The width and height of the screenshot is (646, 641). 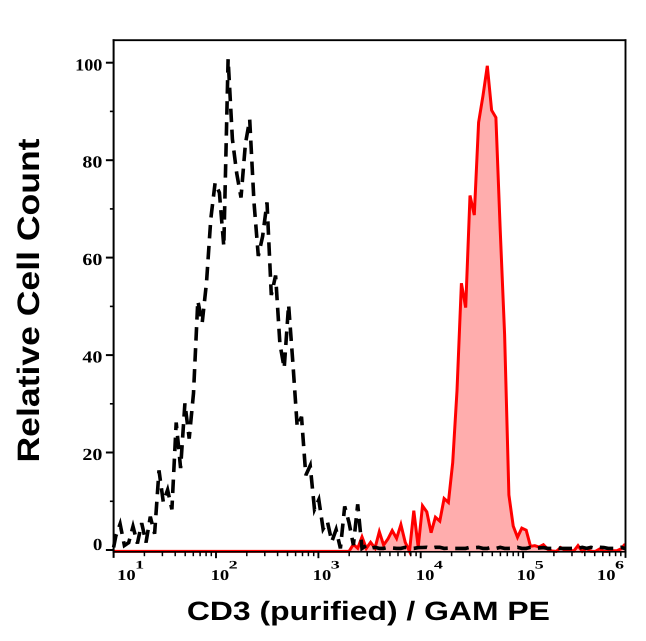 I want to click on svg-text: 80, so click(x=92, y=162).